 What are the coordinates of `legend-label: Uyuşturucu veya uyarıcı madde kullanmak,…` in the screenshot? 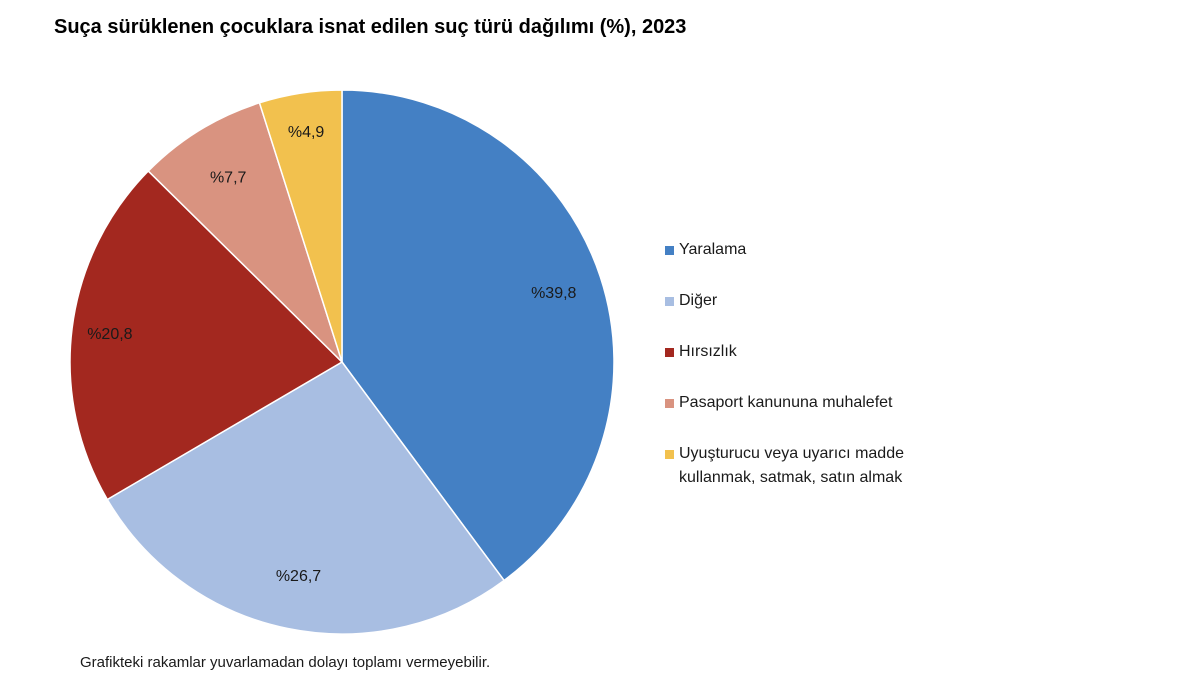 It's located at (791, 465).